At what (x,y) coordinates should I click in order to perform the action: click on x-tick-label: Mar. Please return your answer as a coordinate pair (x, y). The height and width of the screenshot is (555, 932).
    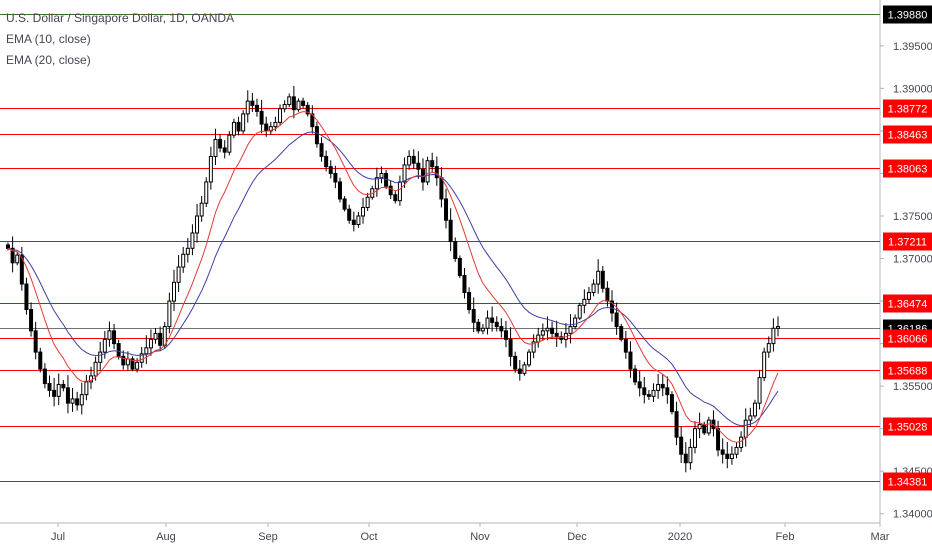
    Looking at the image, I should click on (880, 537).